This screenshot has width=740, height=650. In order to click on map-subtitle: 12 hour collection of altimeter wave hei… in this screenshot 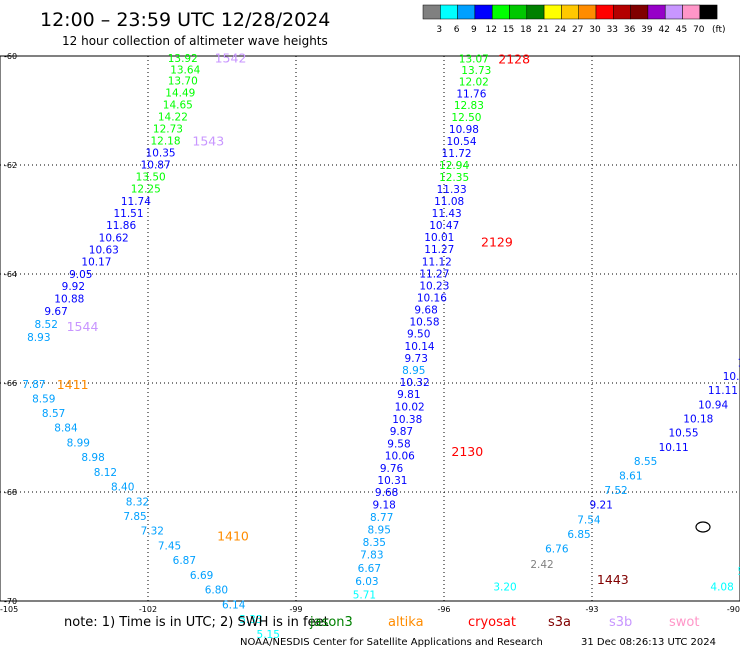, I will do `click(195, 41)`.